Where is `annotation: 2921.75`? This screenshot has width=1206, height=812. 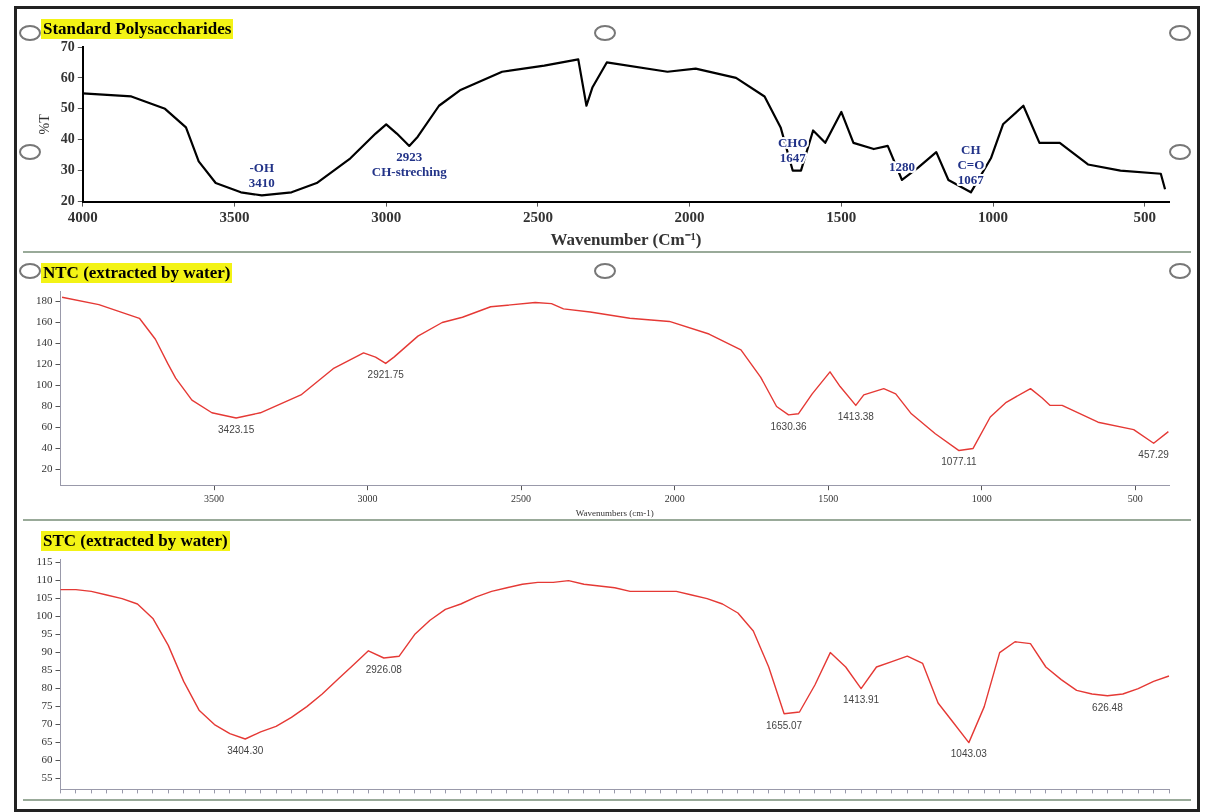 annotation: 2921.75 is located at coordinates (386, 375).